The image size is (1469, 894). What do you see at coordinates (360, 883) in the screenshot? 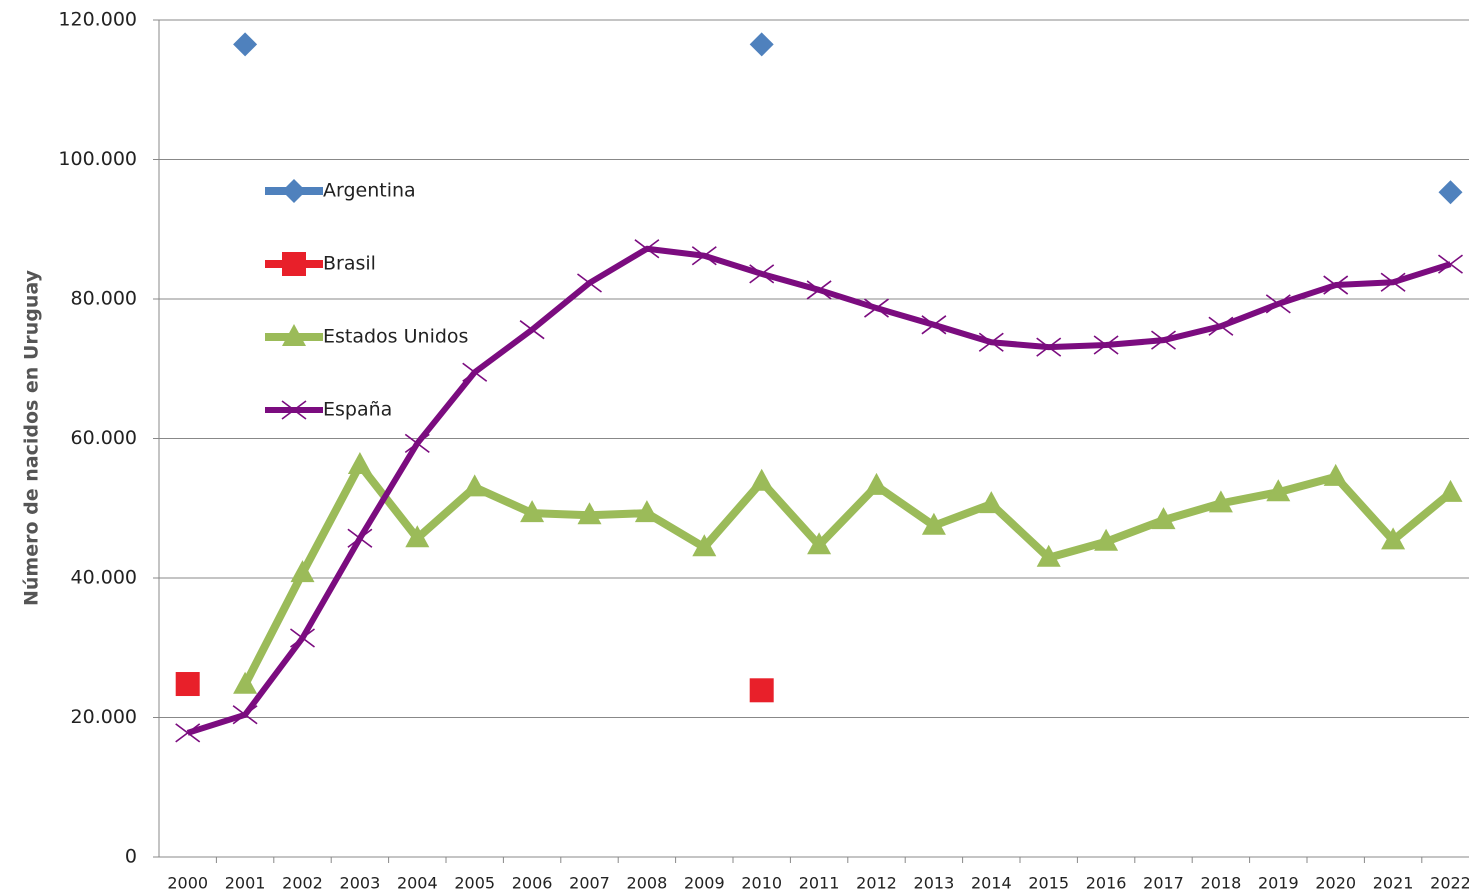
I see `x-tick-label: 2003` at bounding box center [360, 883].